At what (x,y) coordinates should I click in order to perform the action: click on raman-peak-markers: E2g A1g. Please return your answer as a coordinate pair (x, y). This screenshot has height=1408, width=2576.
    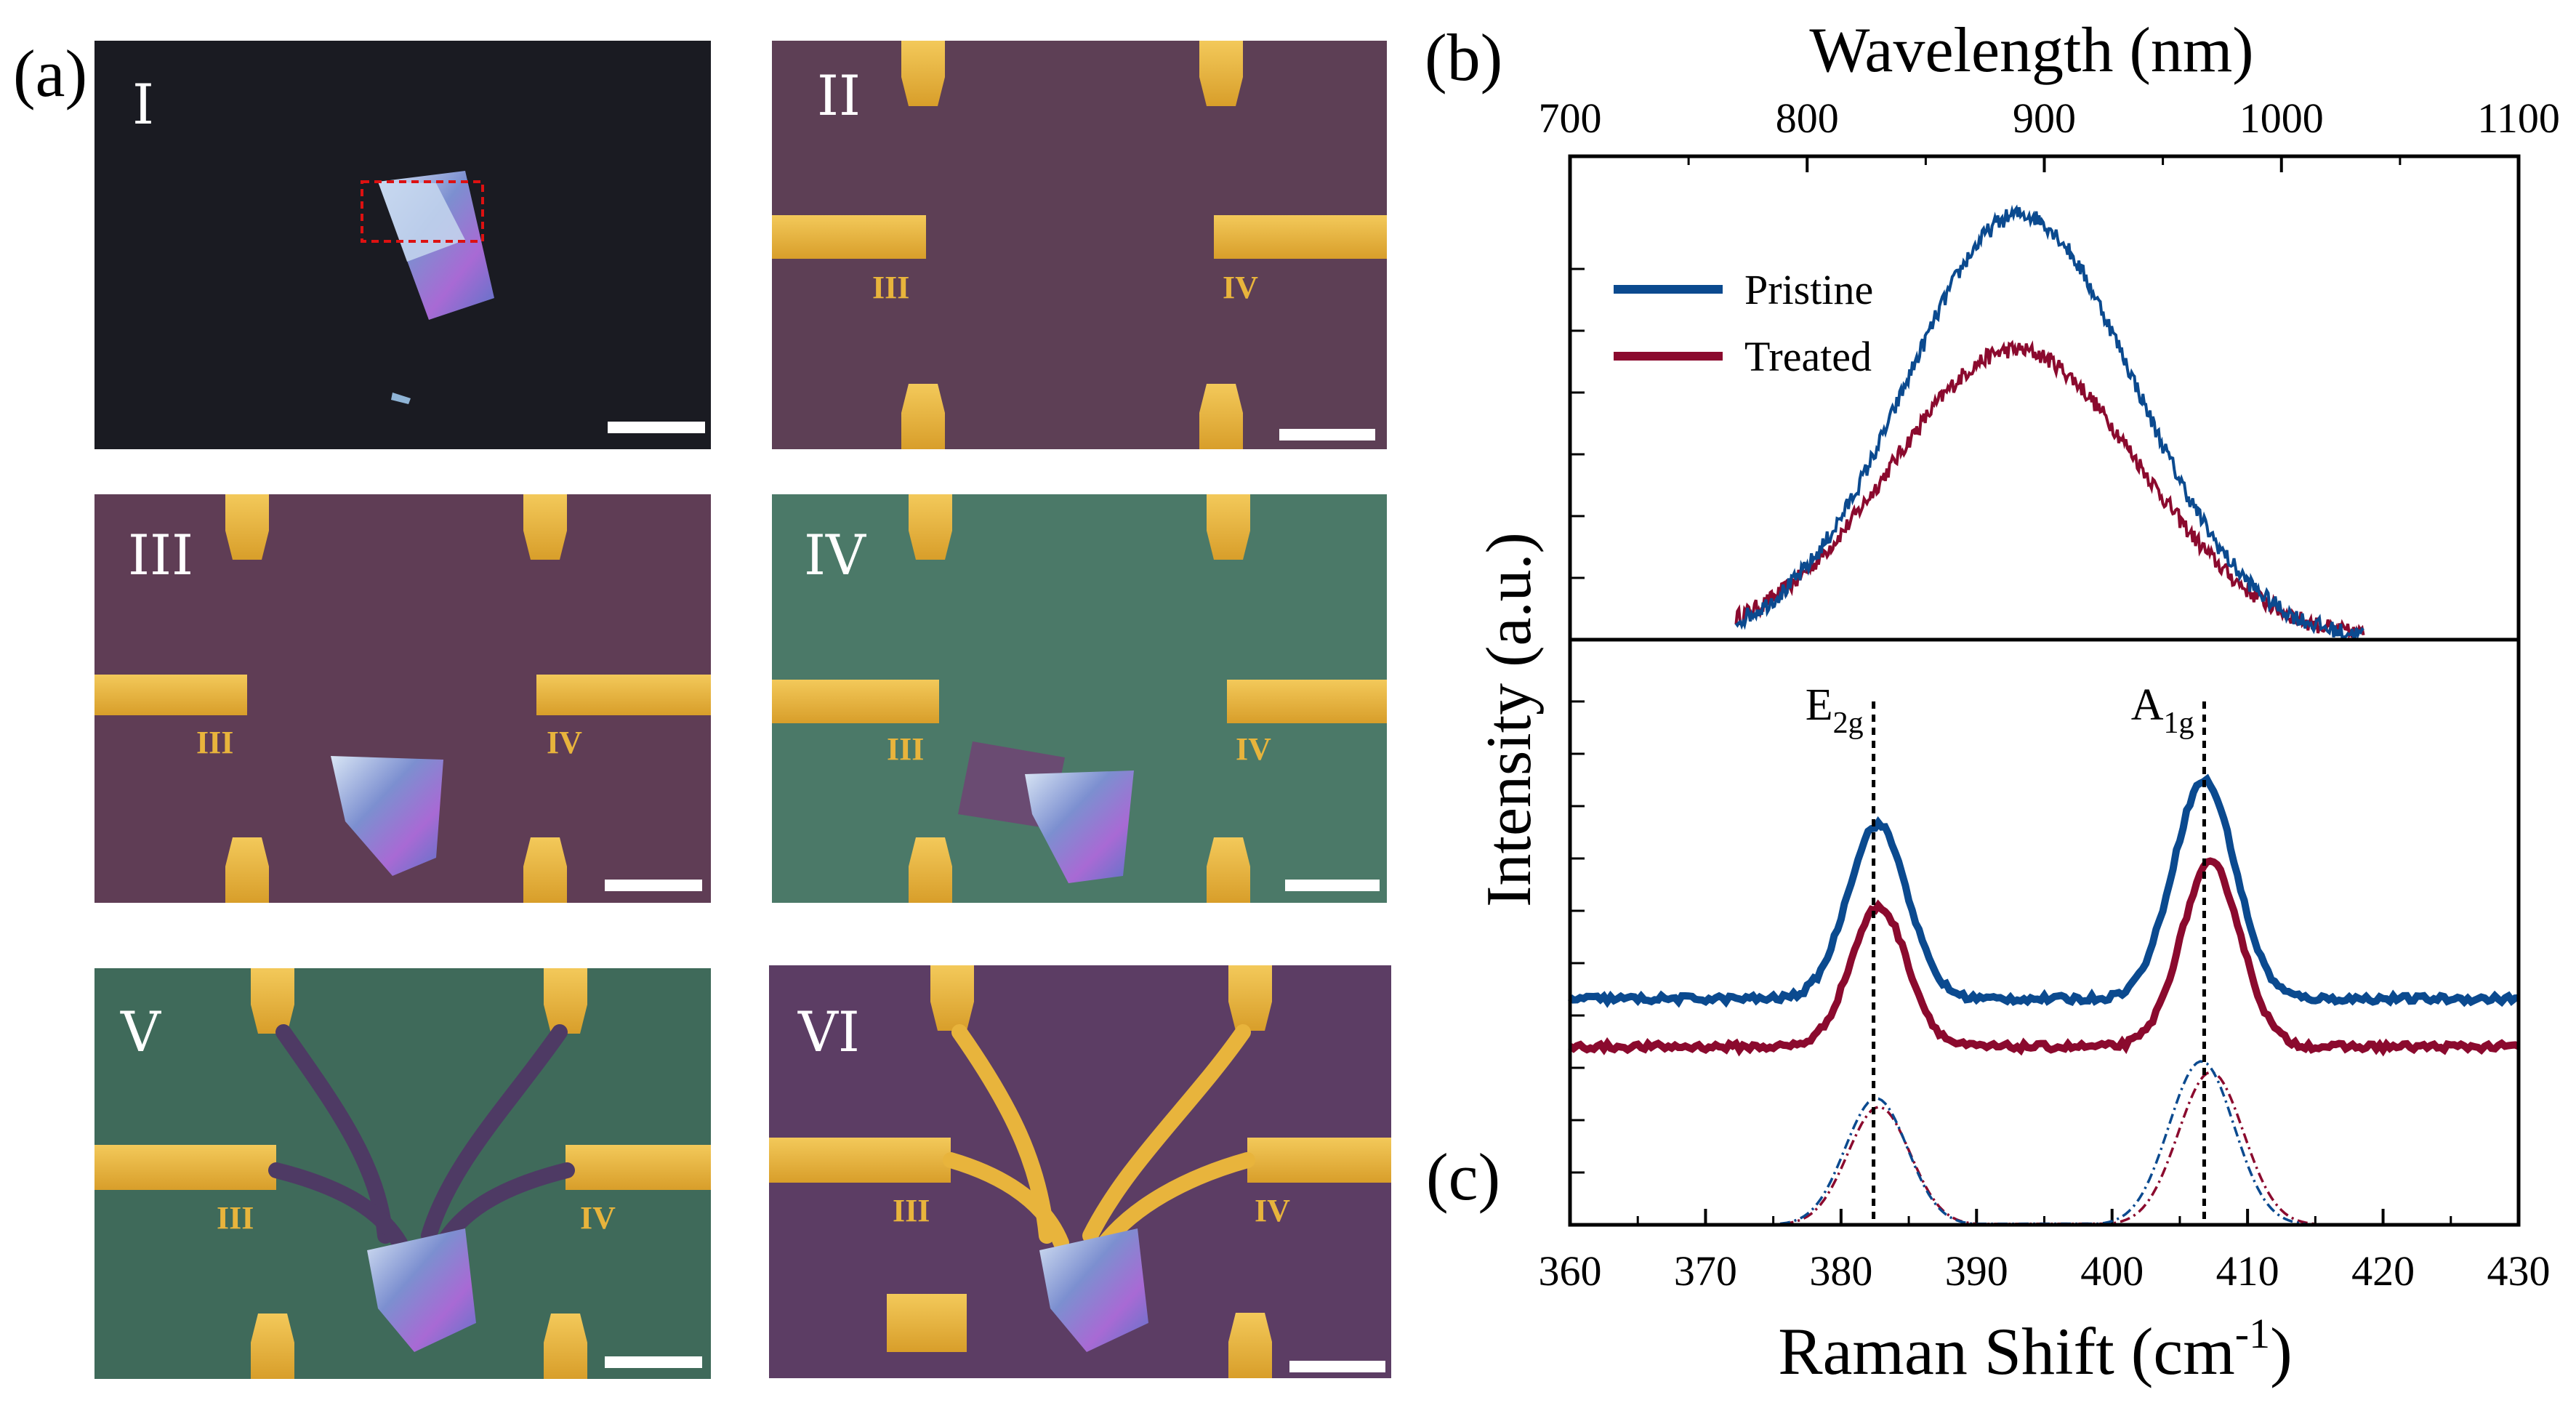
    Looking at the image, I should click on (2006, 952).